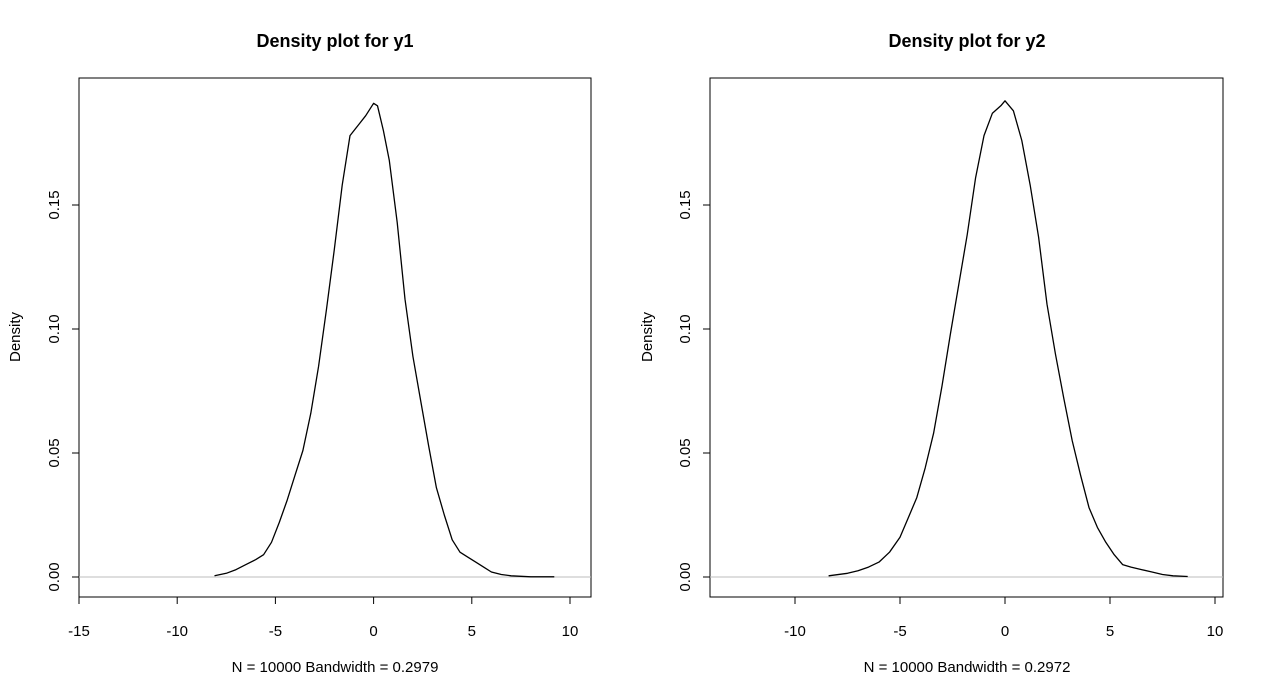 The height and width of the screenshot is (695, 1264). Describe the element at coordinates (966, 41) in the screenshot. I see `plot-title: Density plot for y2` at that location.